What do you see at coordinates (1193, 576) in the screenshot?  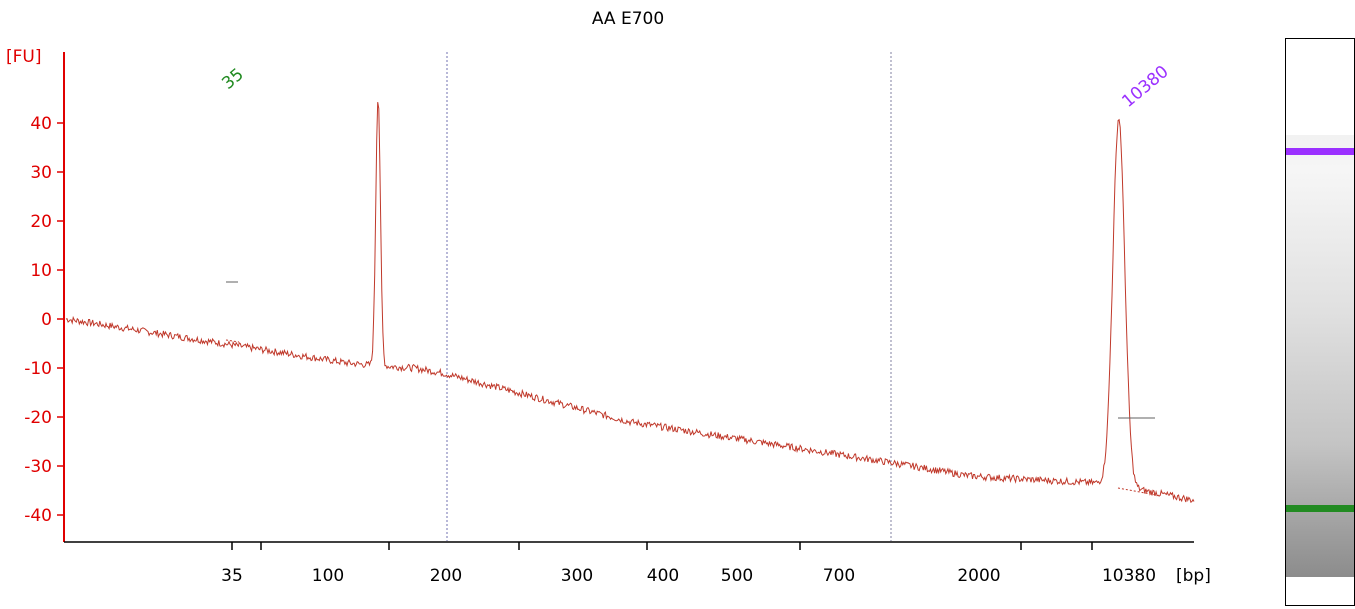 I see `x-axis-label: [bp]` at bounding box center [1193, 576].